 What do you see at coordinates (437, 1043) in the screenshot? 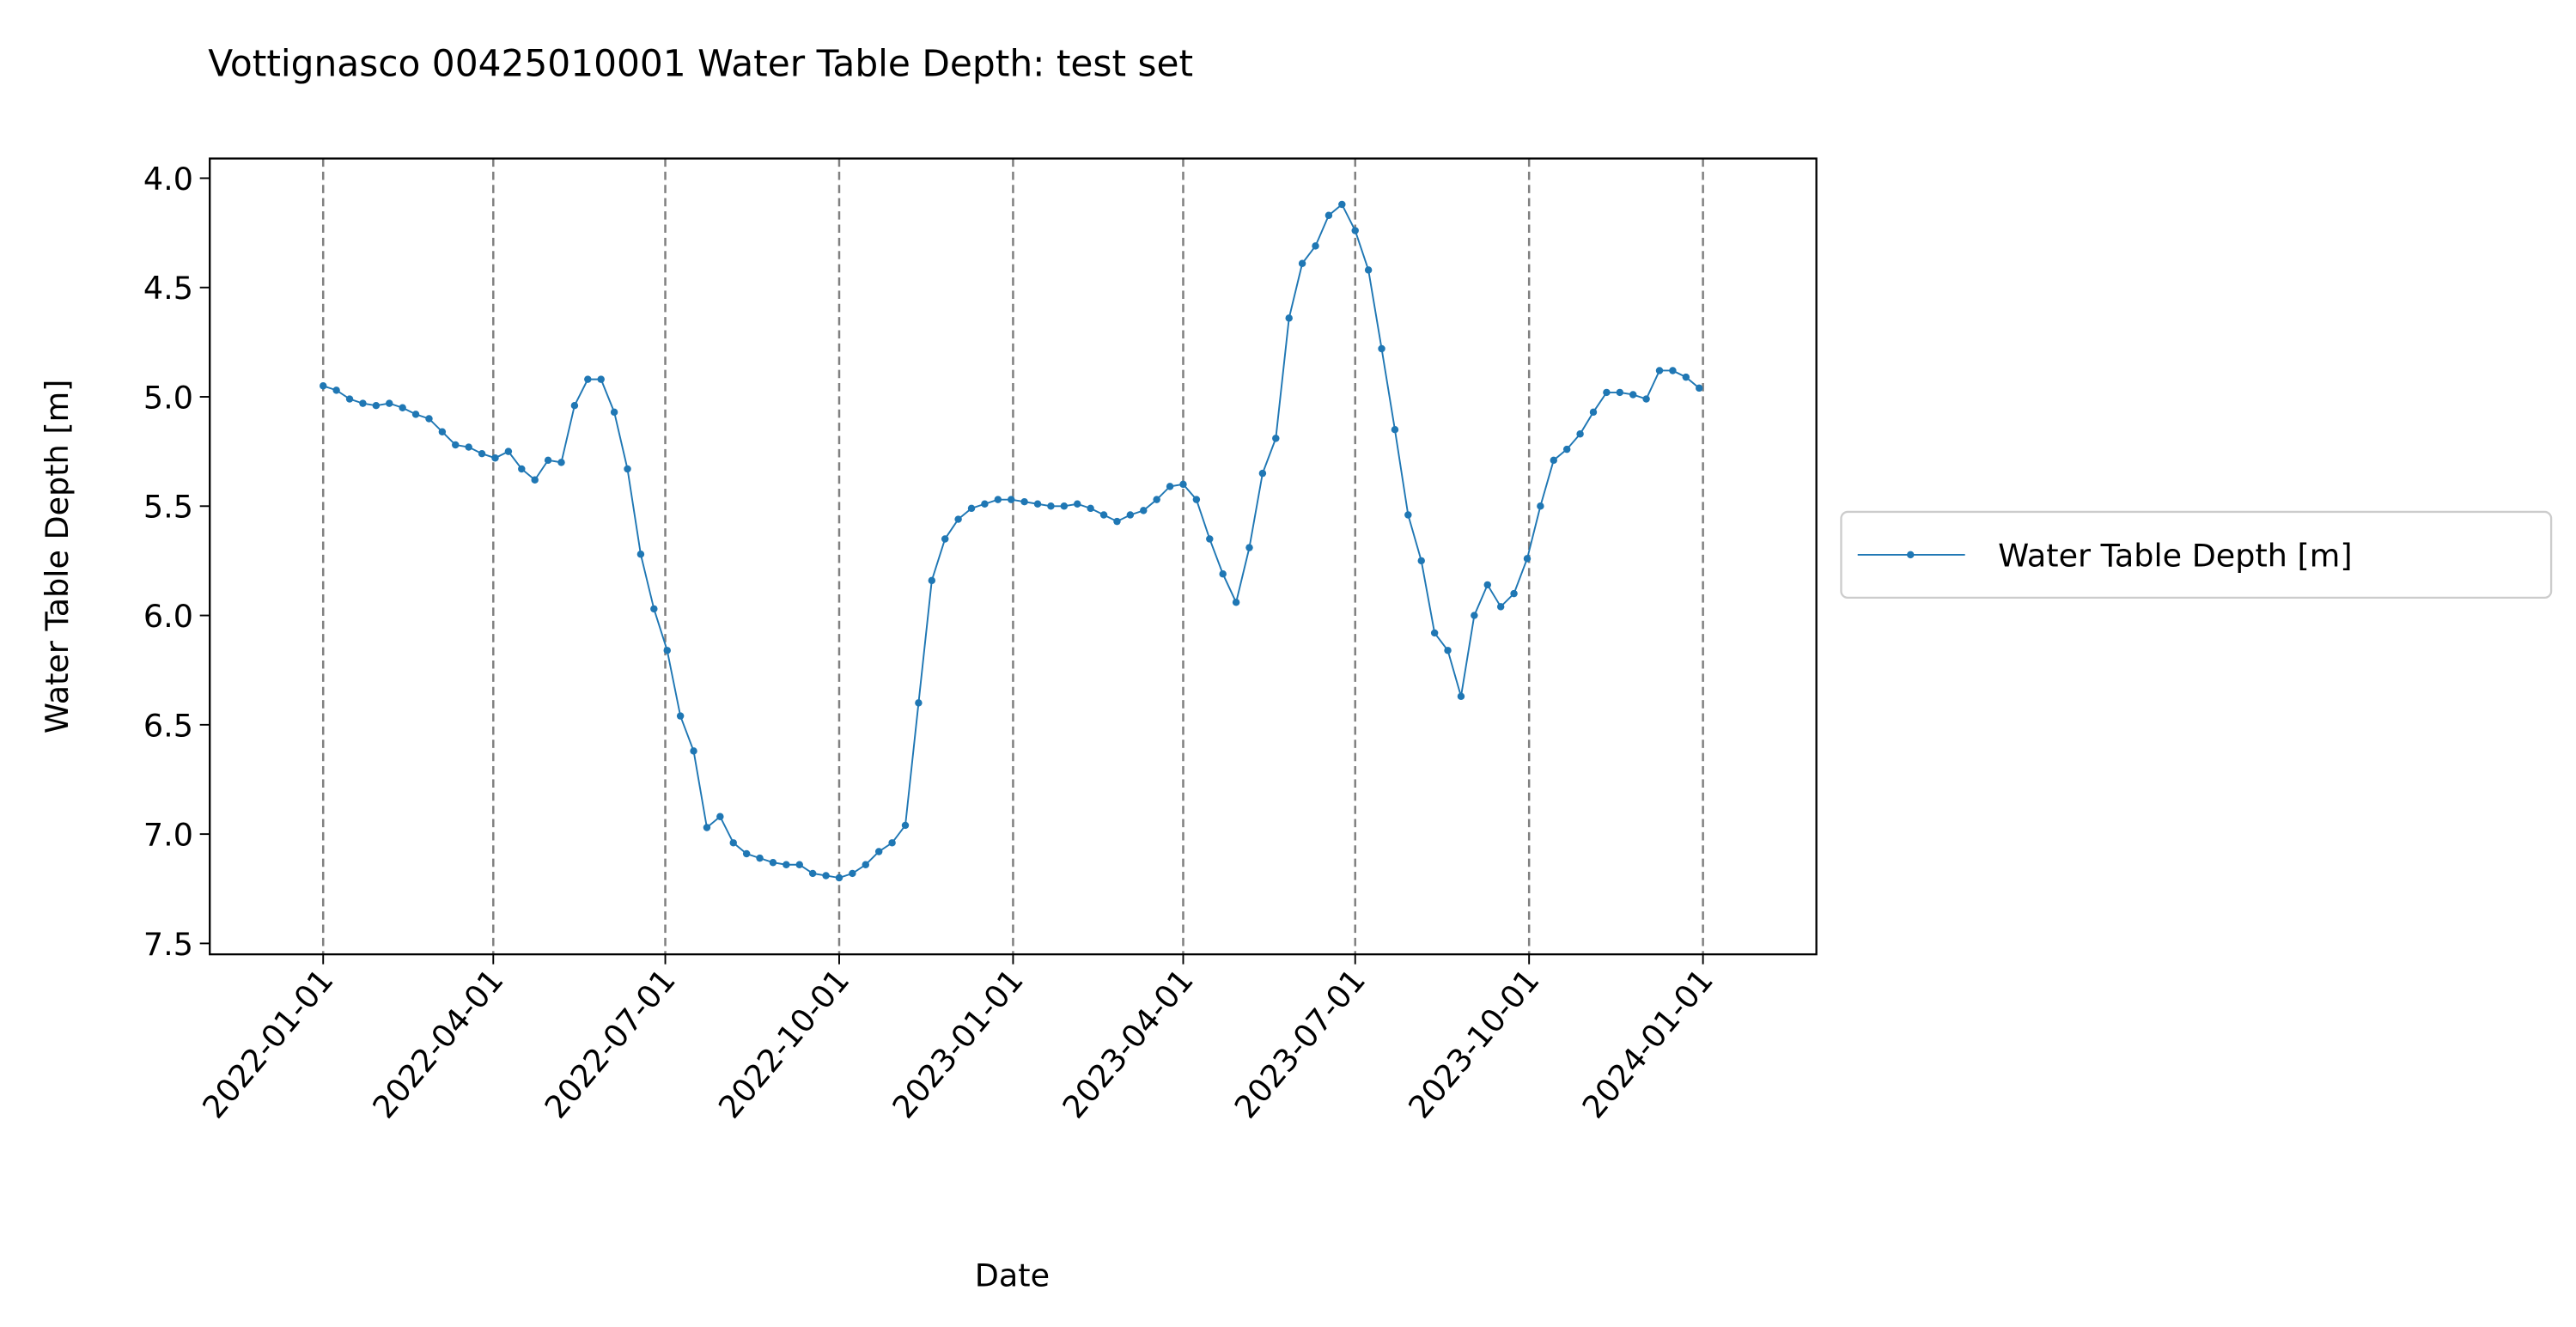
I see `x-tick-label: 2022-04-01` at bounding box center [437, 1043].